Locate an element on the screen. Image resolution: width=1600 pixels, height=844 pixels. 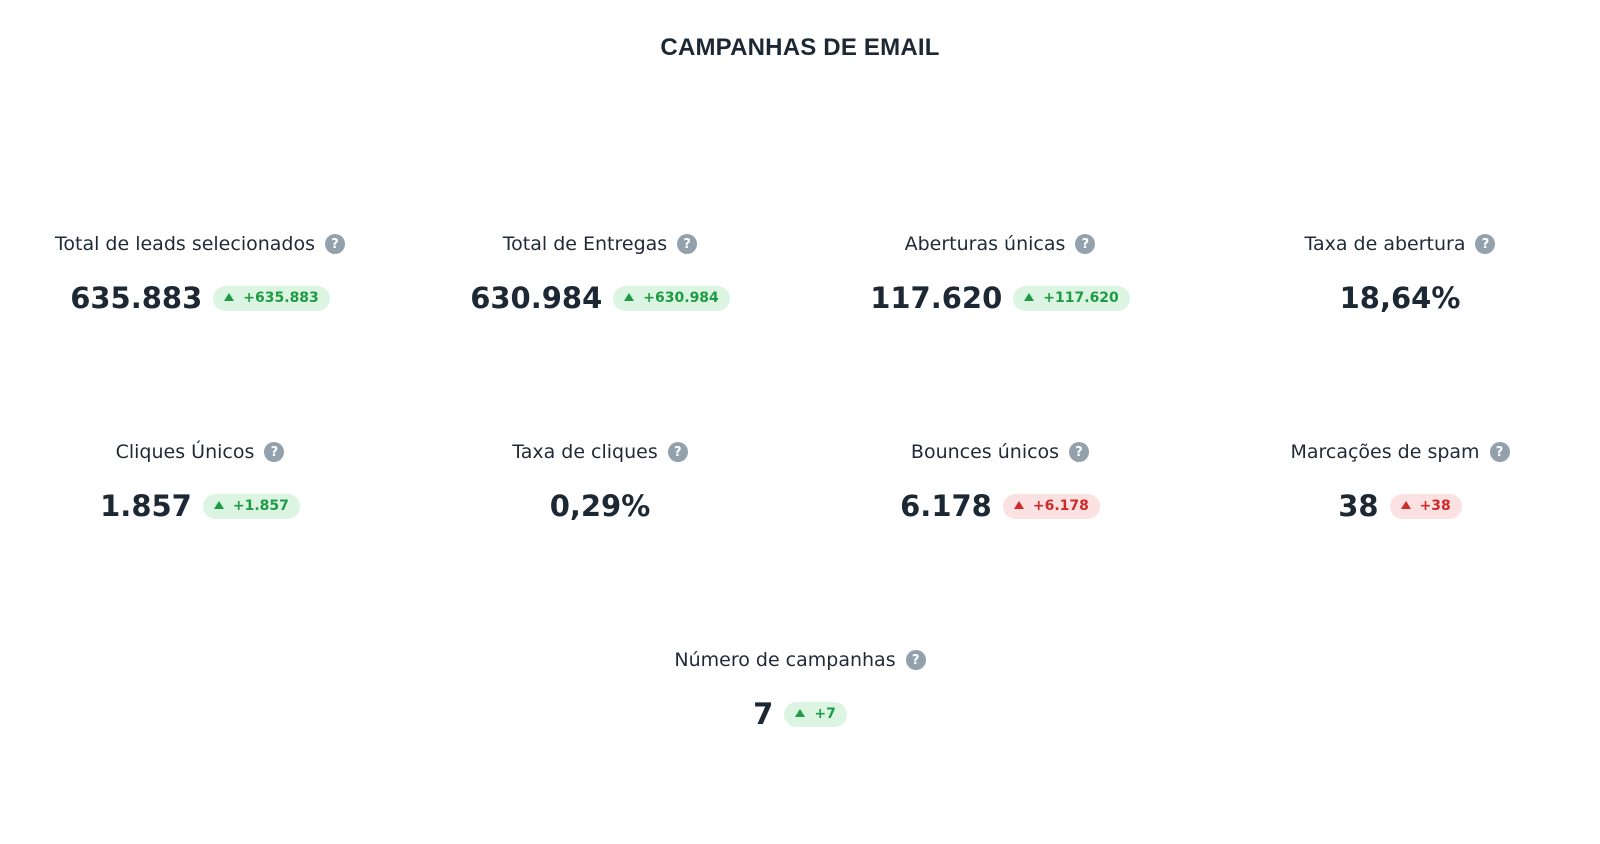
metric-bounces-unicos: Bounces únicos ? 6.178 +6.178 is located at coordinates (1000, 532).